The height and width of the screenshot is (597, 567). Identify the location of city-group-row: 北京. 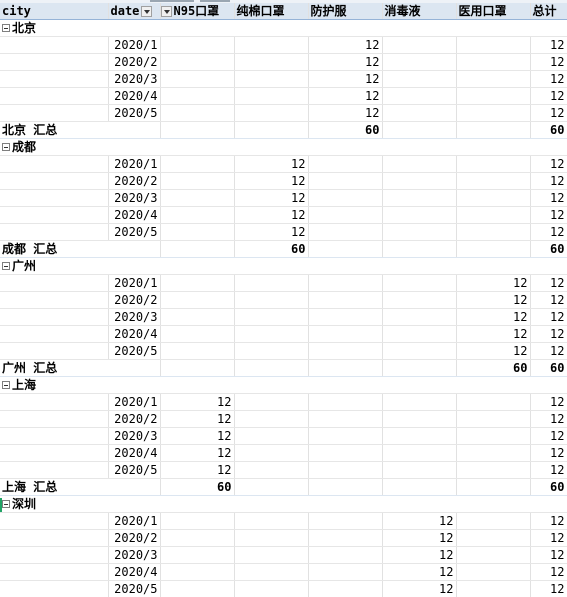
(283, 28).